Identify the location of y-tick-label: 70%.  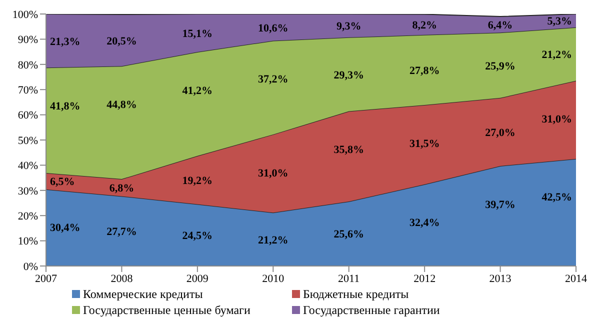
(28, 90).